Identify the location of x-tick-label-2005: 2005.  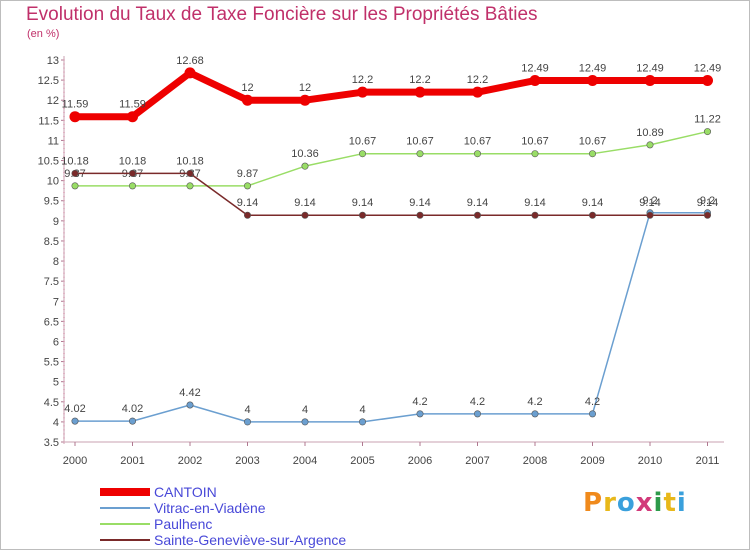
(362, 461).